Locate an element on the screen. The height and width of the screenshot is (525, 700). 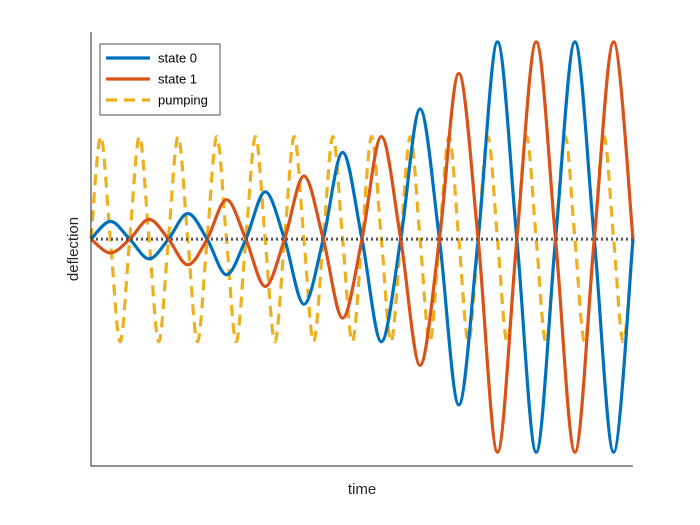
x-axis-label: time is located at coordinates (362, 489).